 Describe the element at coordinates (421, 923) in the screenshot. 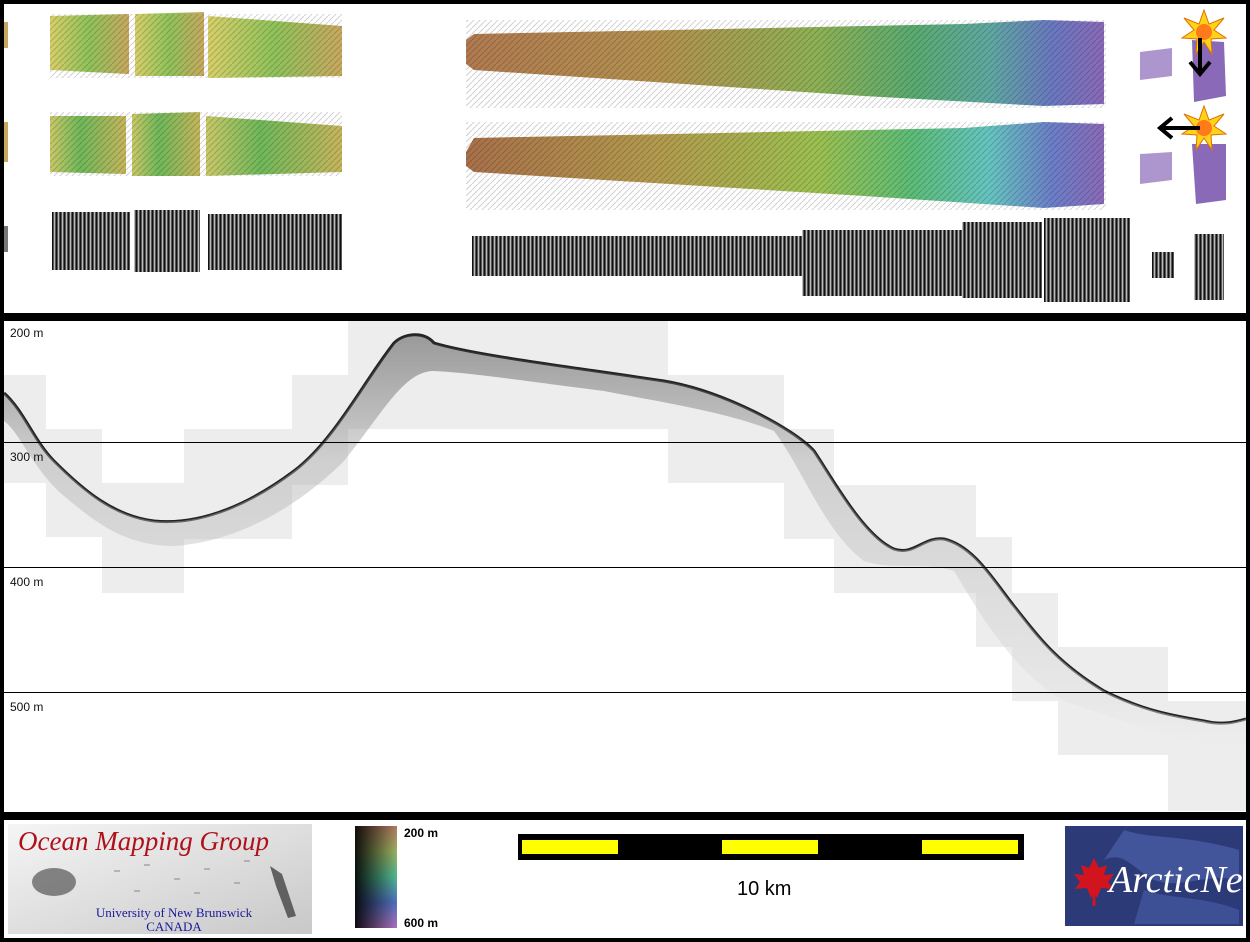

I see `colorbar-bottom-label: 600 m` at that location.